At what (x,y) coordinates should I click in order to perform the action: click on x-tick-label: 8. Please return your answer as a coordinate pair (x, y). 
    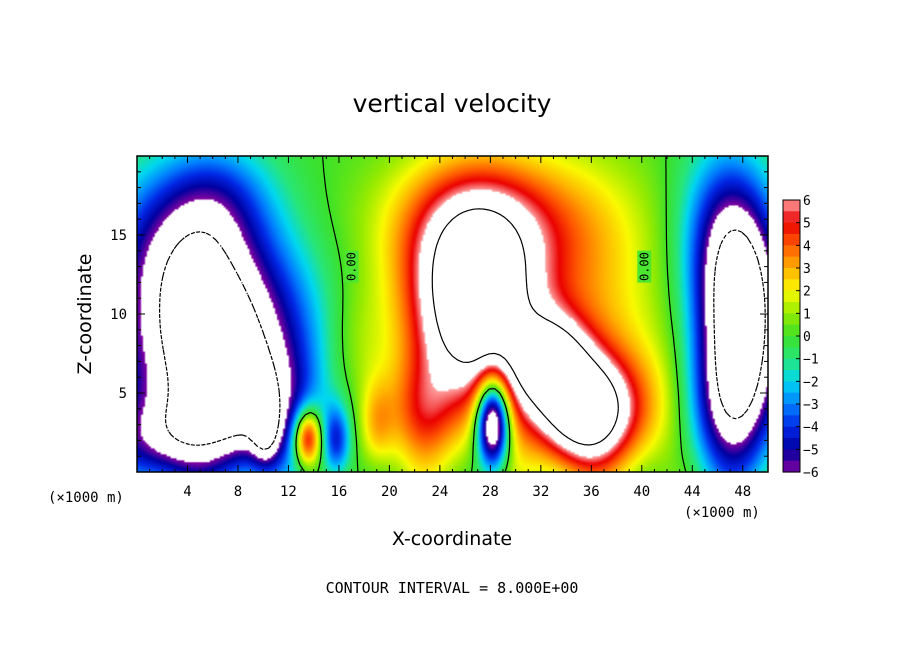
    Looking at the image, I should click on (238, 492).